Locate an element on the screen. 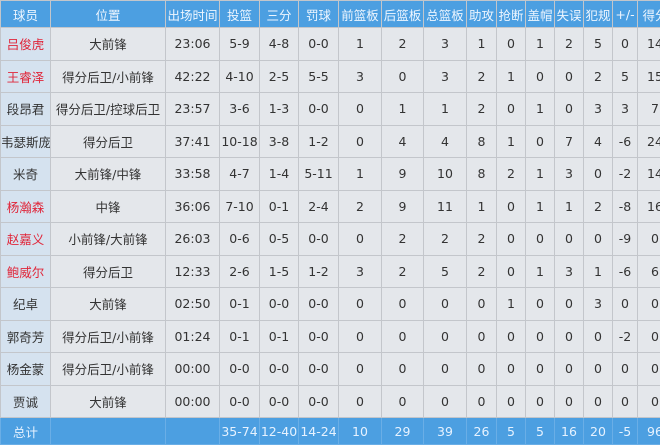 The height and width of the screenshot is (445, 660). column-header: 球员 is located at coordinates (25, 14).